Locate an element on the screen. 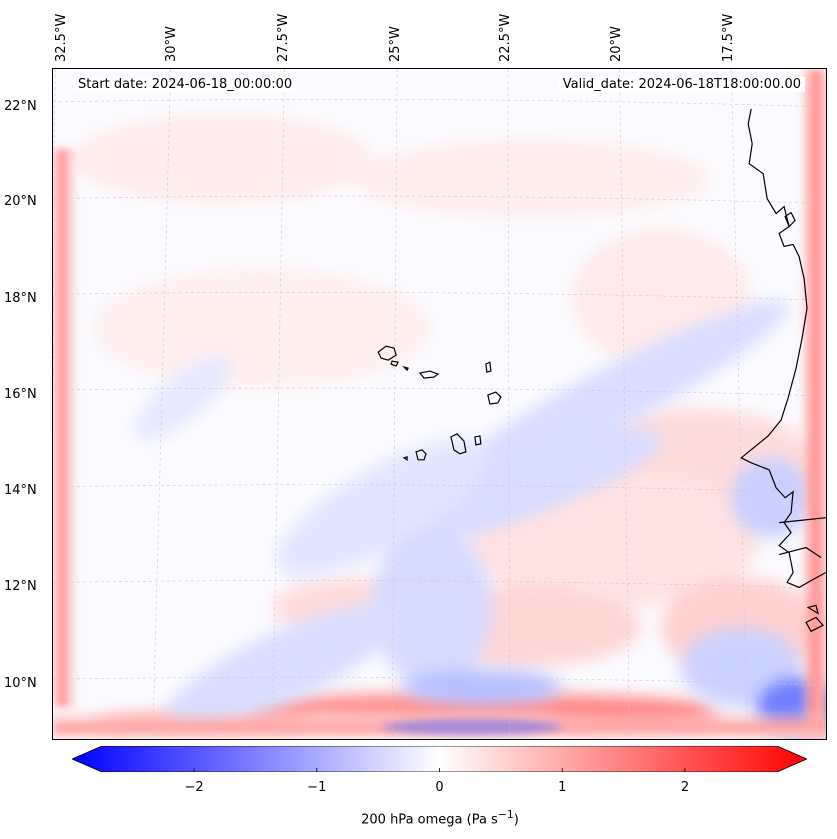  lon-label-32-5w: 32.5°W is located at coordinates (61, 37).